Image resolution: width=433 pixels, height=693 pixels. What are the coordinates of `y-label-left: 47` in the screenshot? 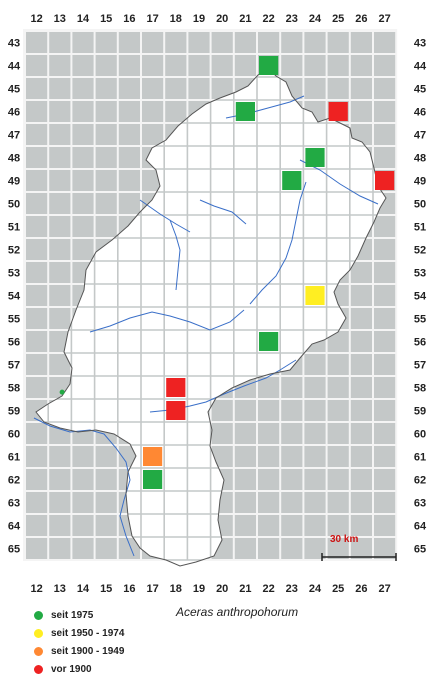 It's located at (14, 136).